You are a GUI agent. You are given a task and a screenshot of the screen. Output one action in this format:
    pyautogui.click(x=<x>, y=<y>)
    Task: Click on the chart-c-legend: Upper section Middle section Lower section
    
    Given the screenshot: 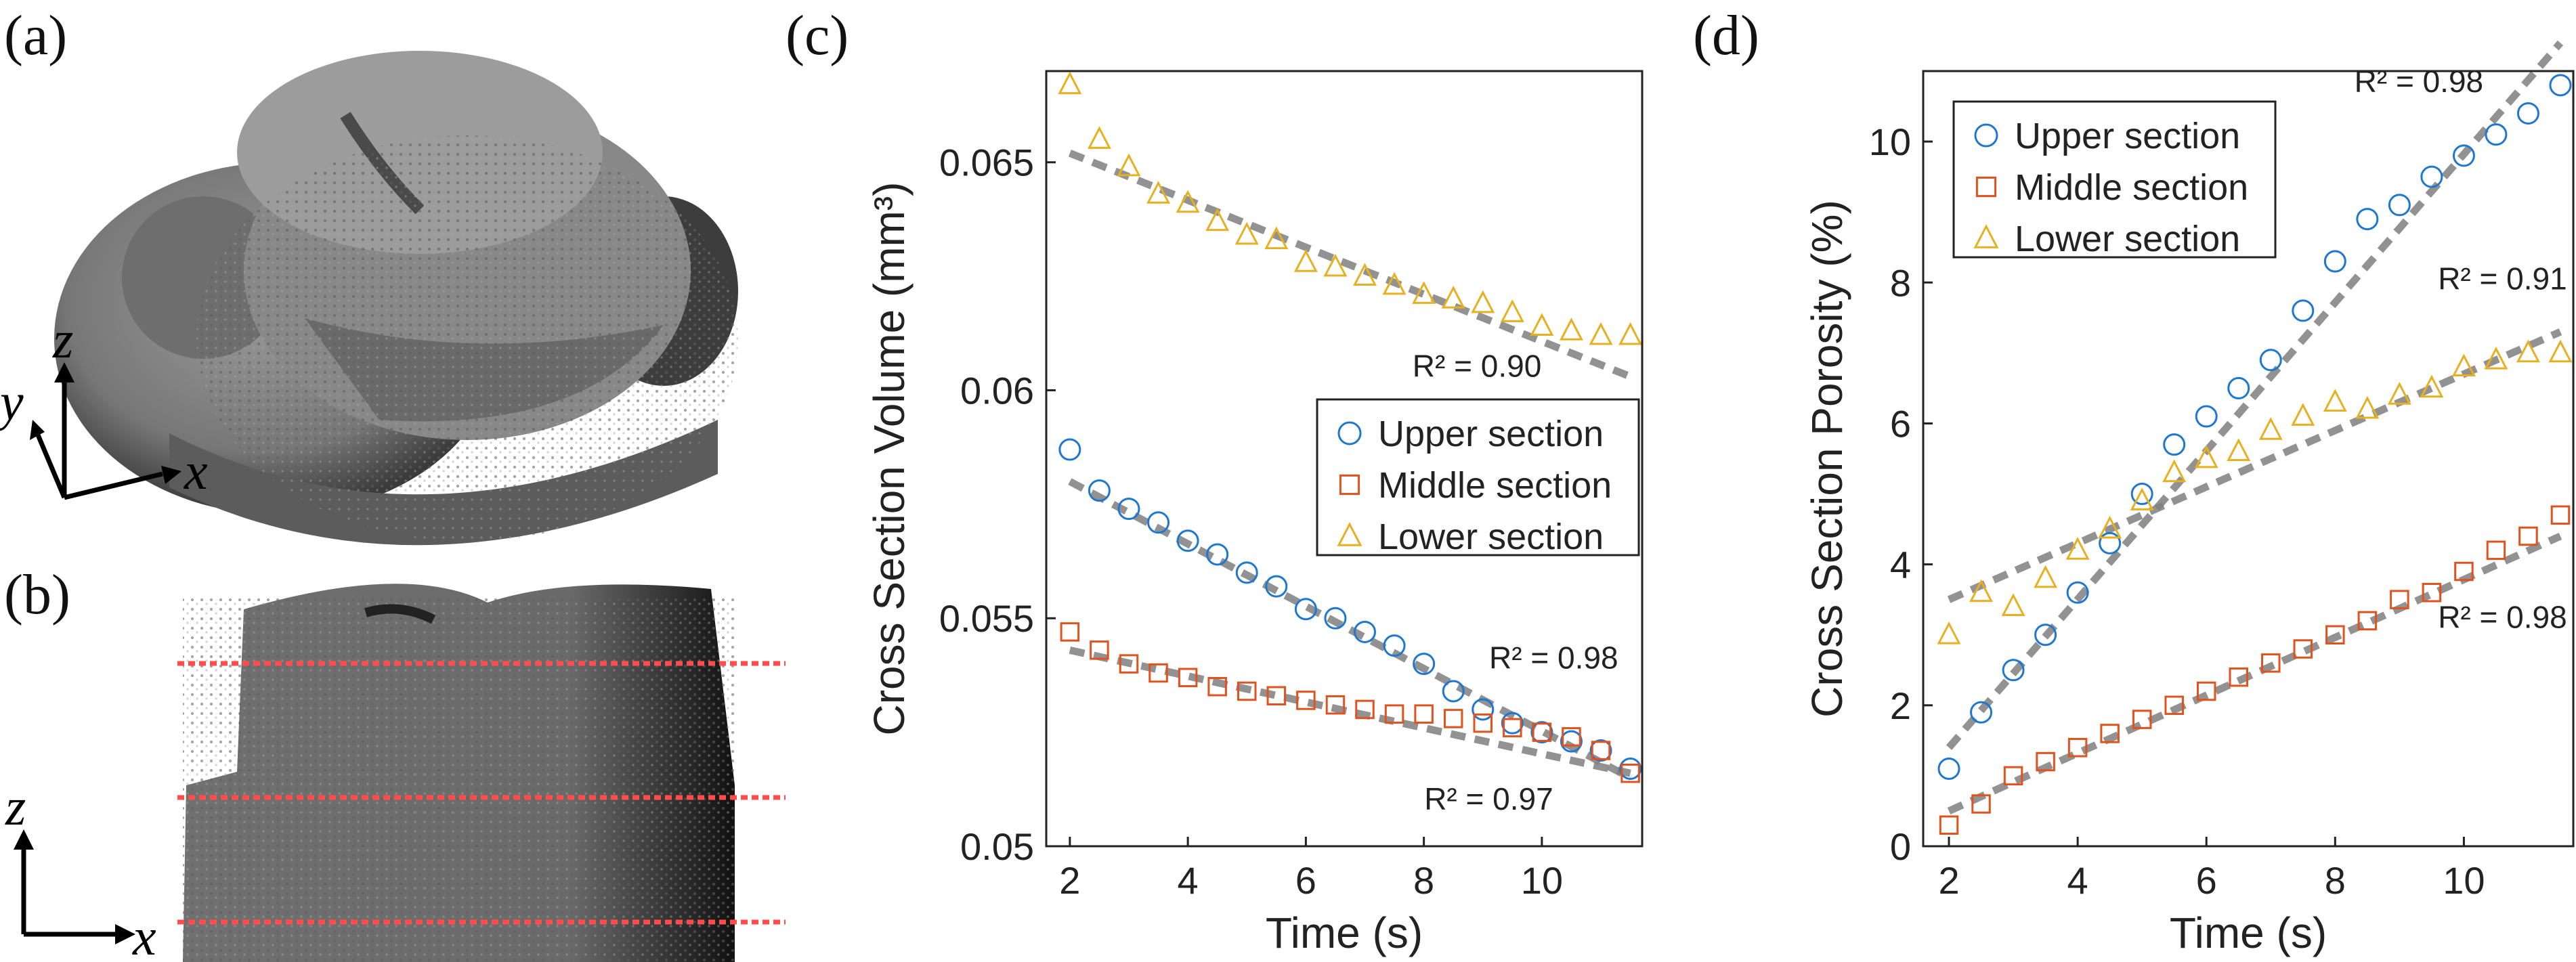 What is the action you would take?
    pyautogui.click(x=1478, y=477)
    